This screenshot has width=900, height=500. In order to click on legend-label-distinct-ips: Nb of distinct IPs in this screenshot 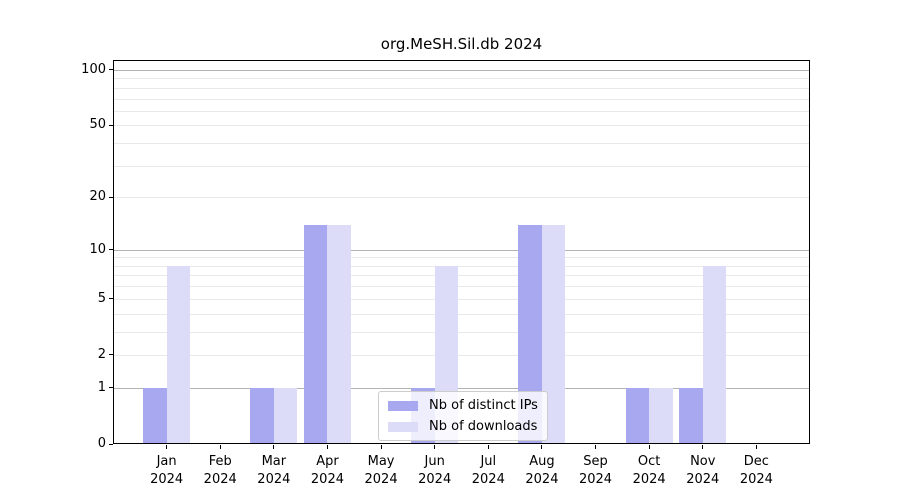, I will do `click(483, 405)`.